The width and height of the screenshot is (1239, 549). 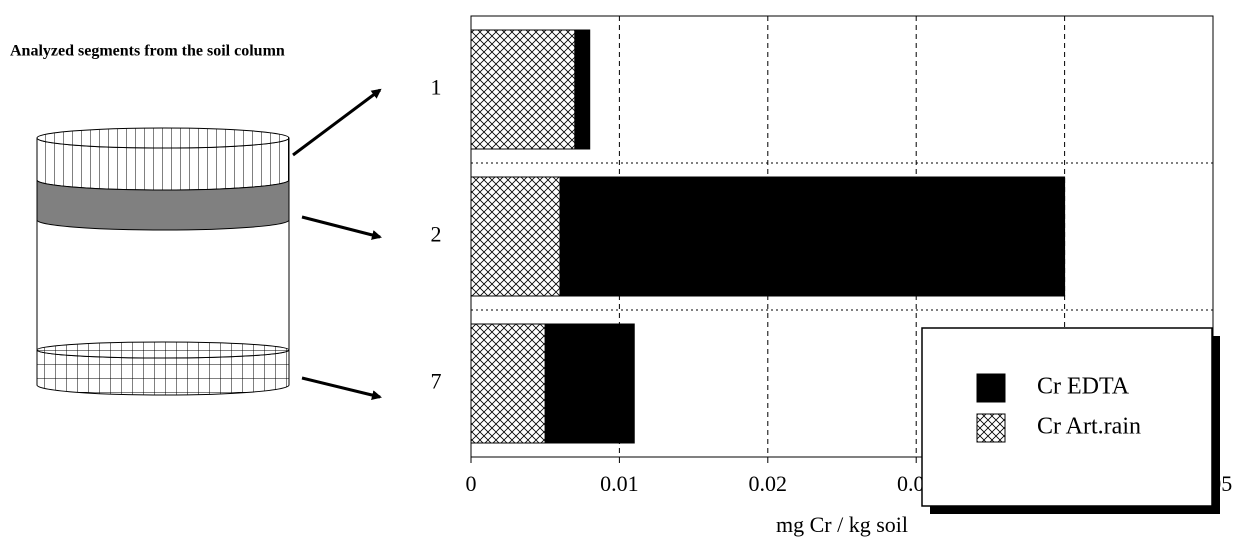 I want to click on arrows, so click(x=337, y=244).